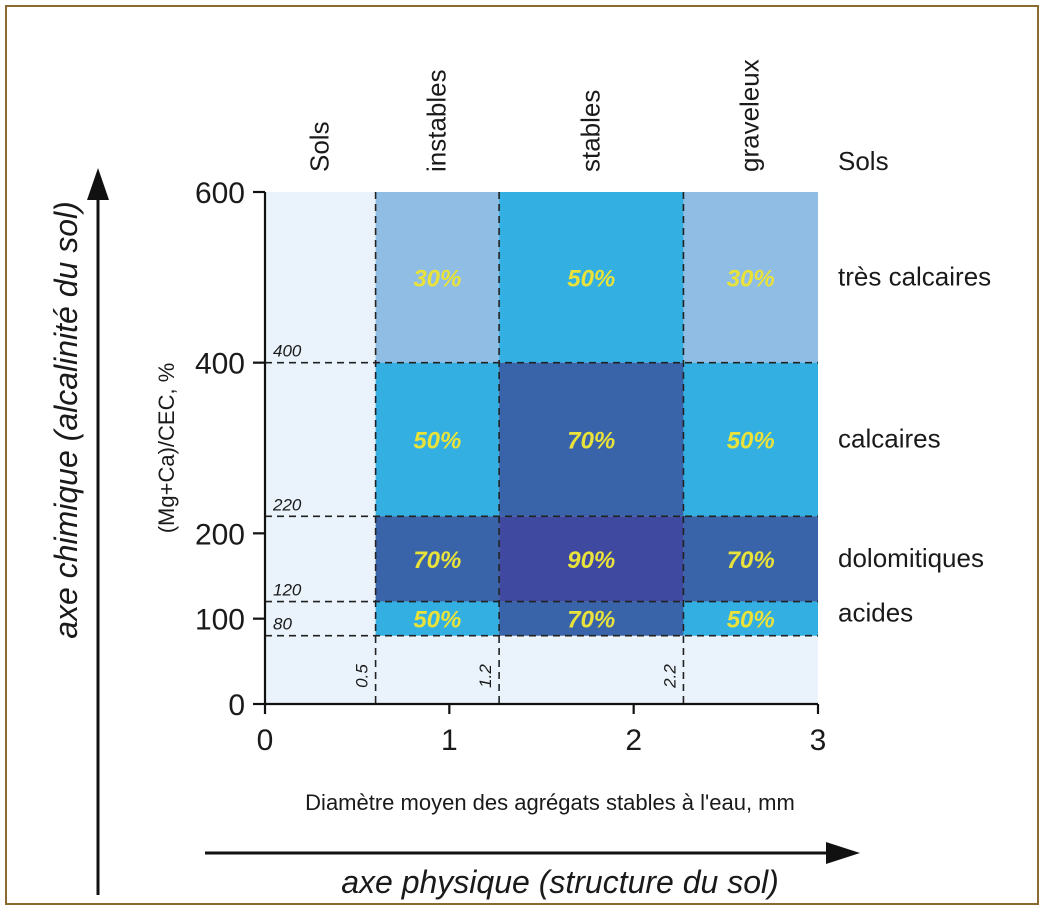 The width and height of the screenshot is (1044, 910). I want to click on x-threshold-label: 1.2, so click(485, 676).